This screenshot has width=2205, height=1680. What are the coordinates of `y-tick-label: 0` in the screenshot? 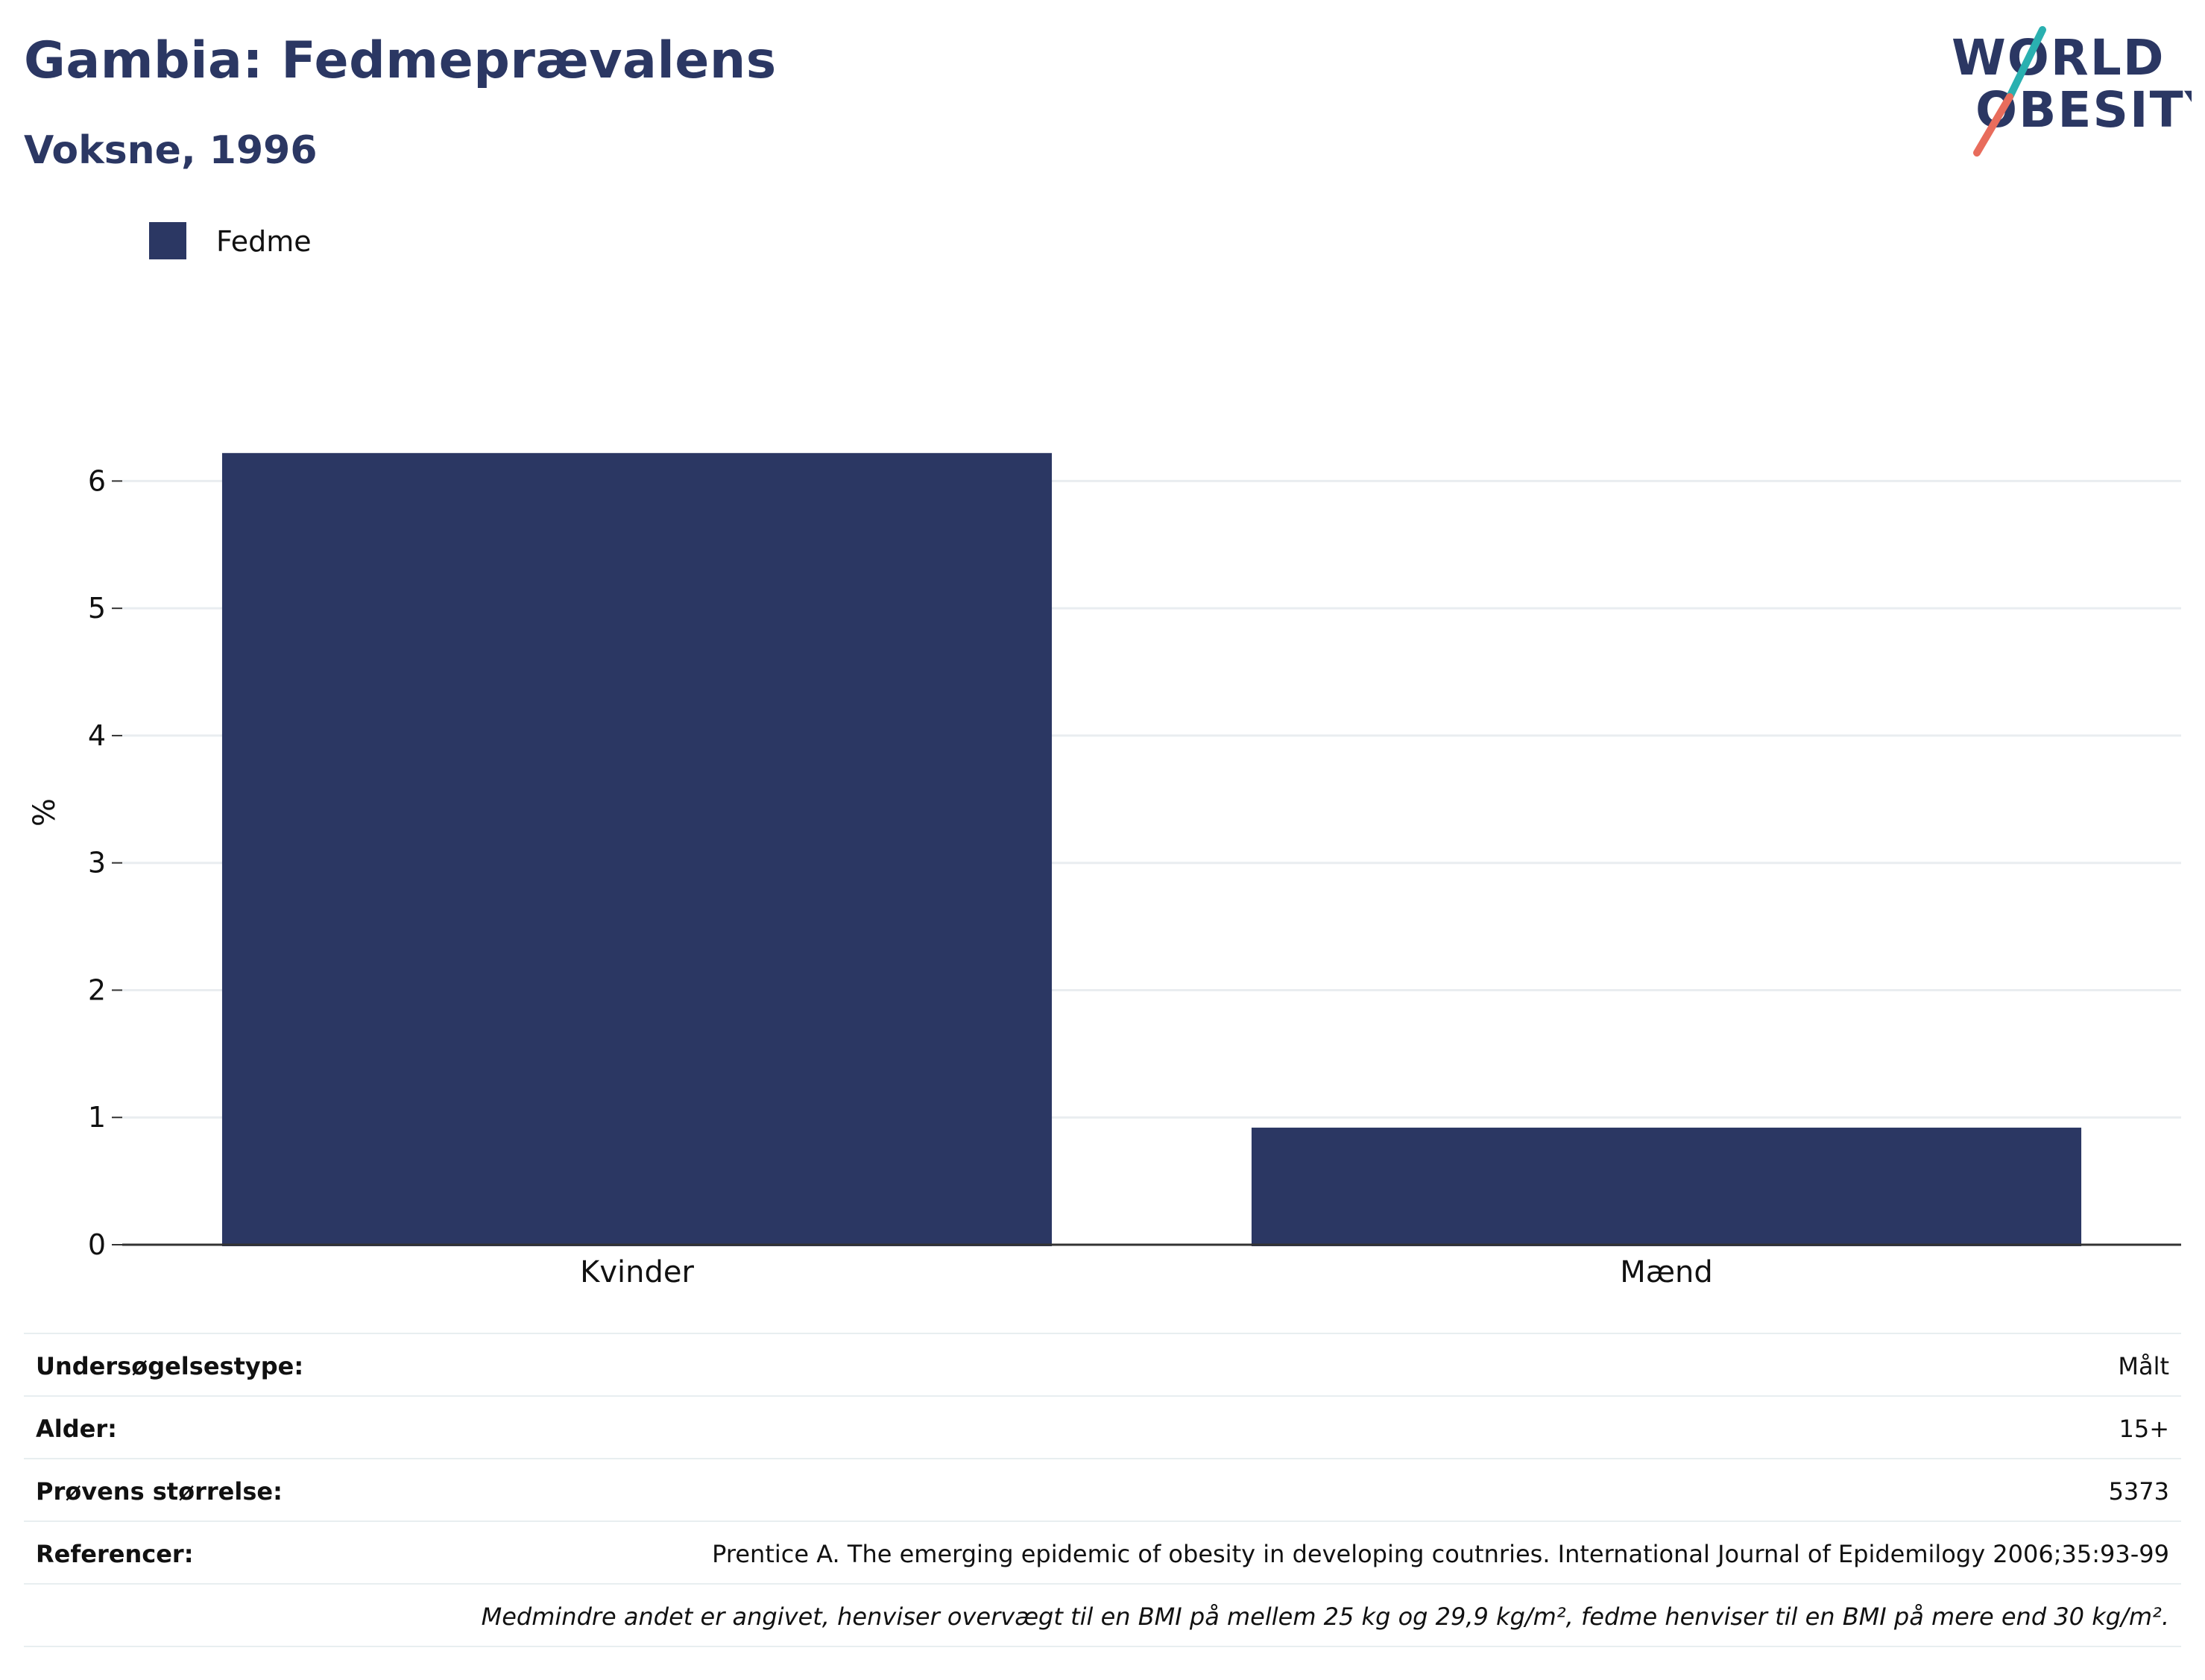 It's located at (97, 1244).